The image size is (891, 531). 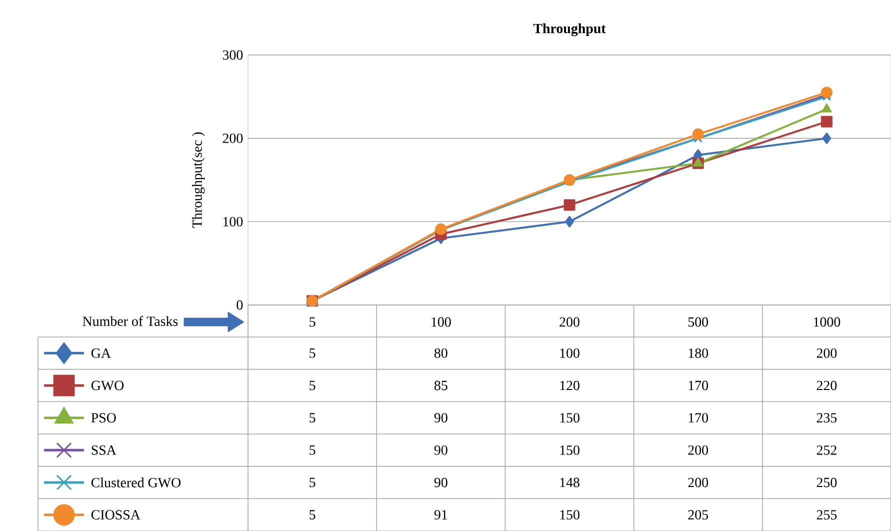 What do you see at coordinates (826, 385) in the screenshot?
I see `data-label: 220` at bounding box center [826, 385].